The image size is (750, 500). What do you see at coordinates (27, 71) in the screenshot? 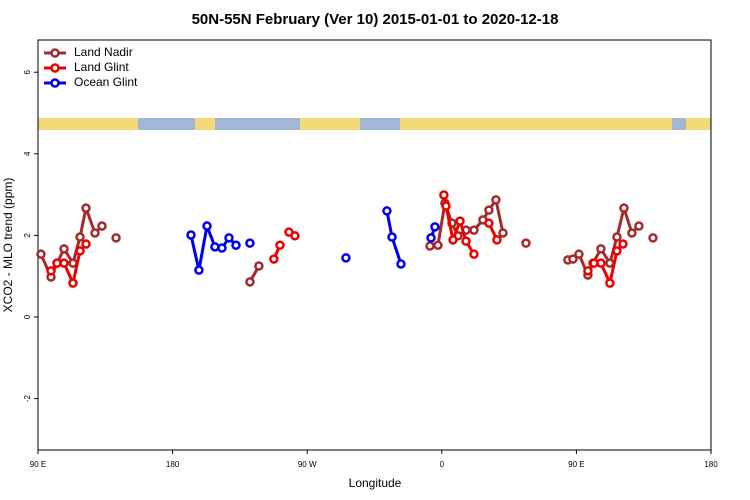
I see `y-tick-label: 6` at bounding box center [27, 71].